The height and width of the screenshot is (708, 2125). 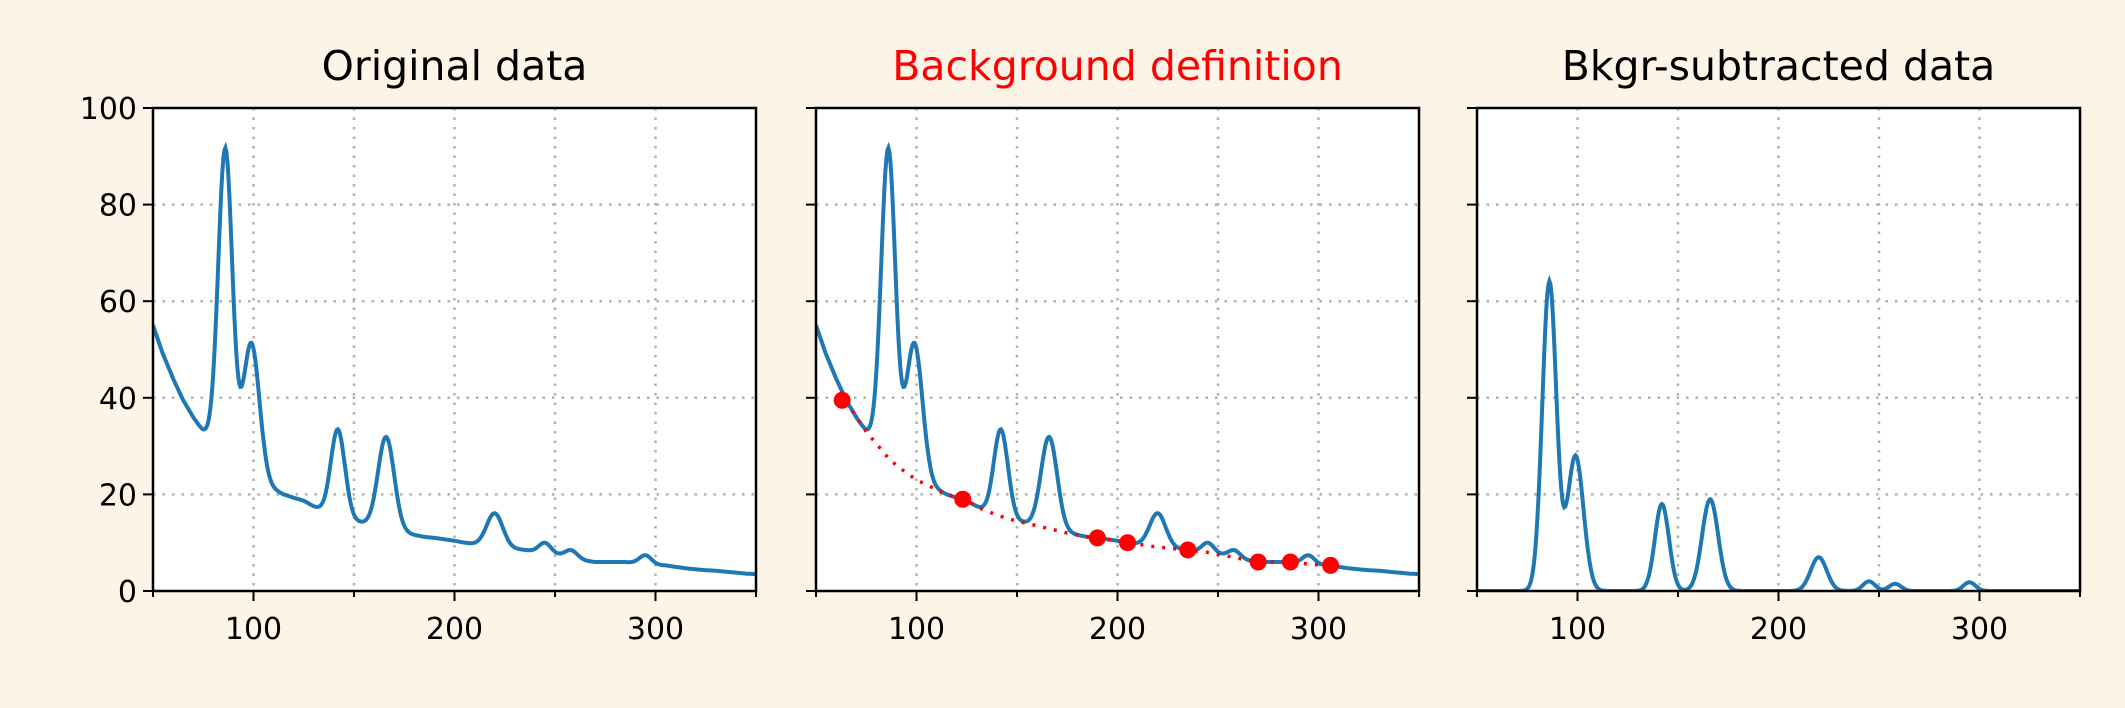 What do you see at coordinates (118, 302) in the screenshot?
I see `y-tick-label: 60` at bounding box center [118, 302].